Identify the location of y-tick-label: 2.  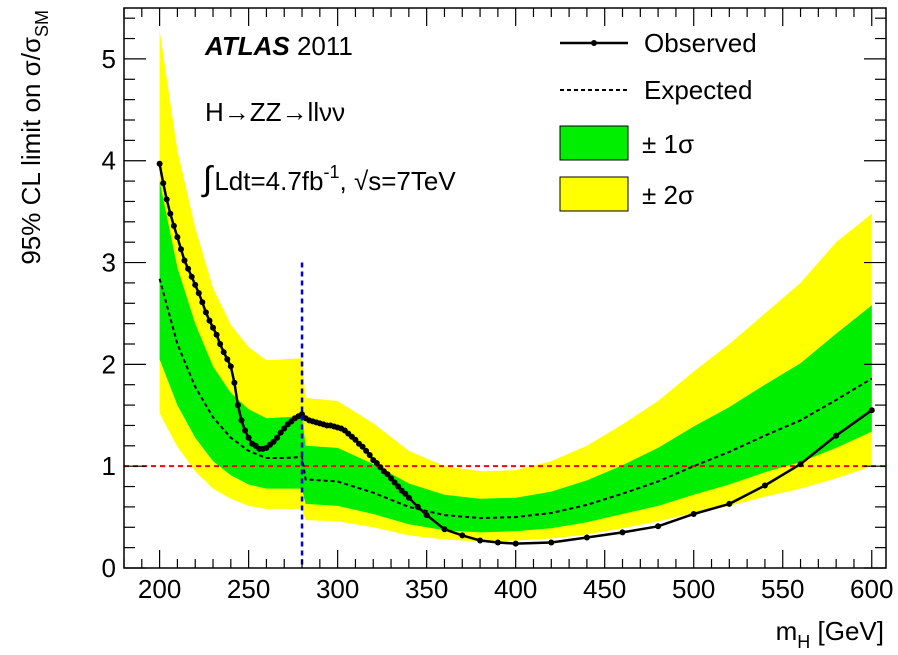
(109, 364).